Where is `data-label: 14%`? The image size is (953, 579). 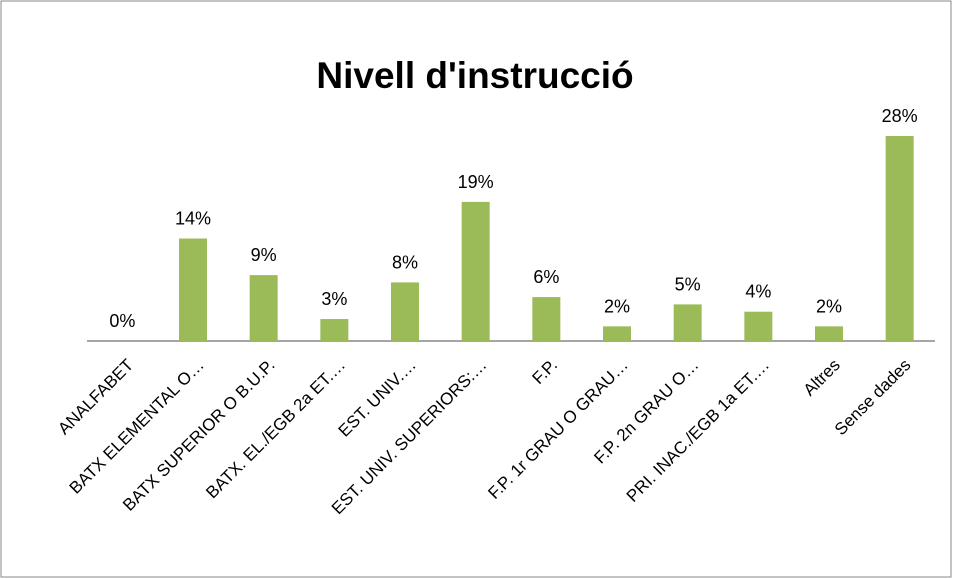 data-label: 14% is located at coordinates (193, 219).